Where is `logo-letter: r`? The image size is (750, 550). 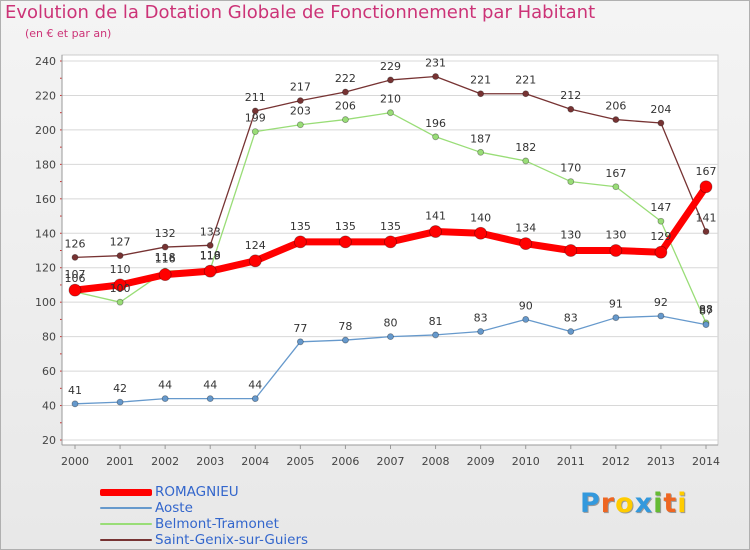 logo-letter: r is located at coordinates (608, 503).